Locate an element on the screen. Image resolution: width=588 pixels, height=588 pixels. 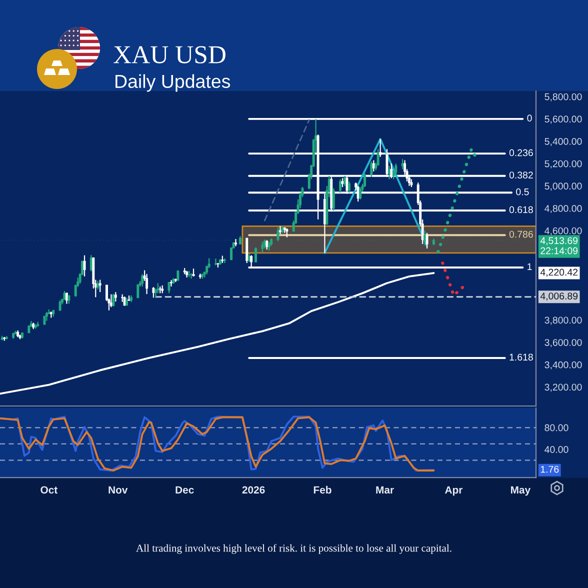
annotation: 1.76 is located at coordinates (549, 469).